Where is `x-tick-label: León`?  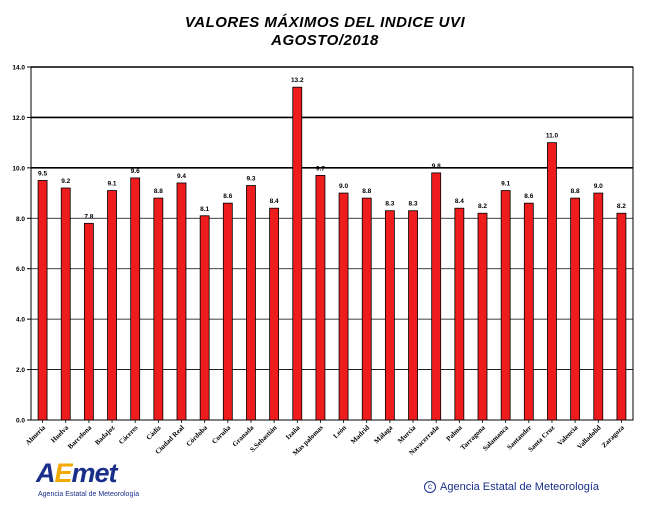
x-tick-label: León is located at coordinates (340, 432).